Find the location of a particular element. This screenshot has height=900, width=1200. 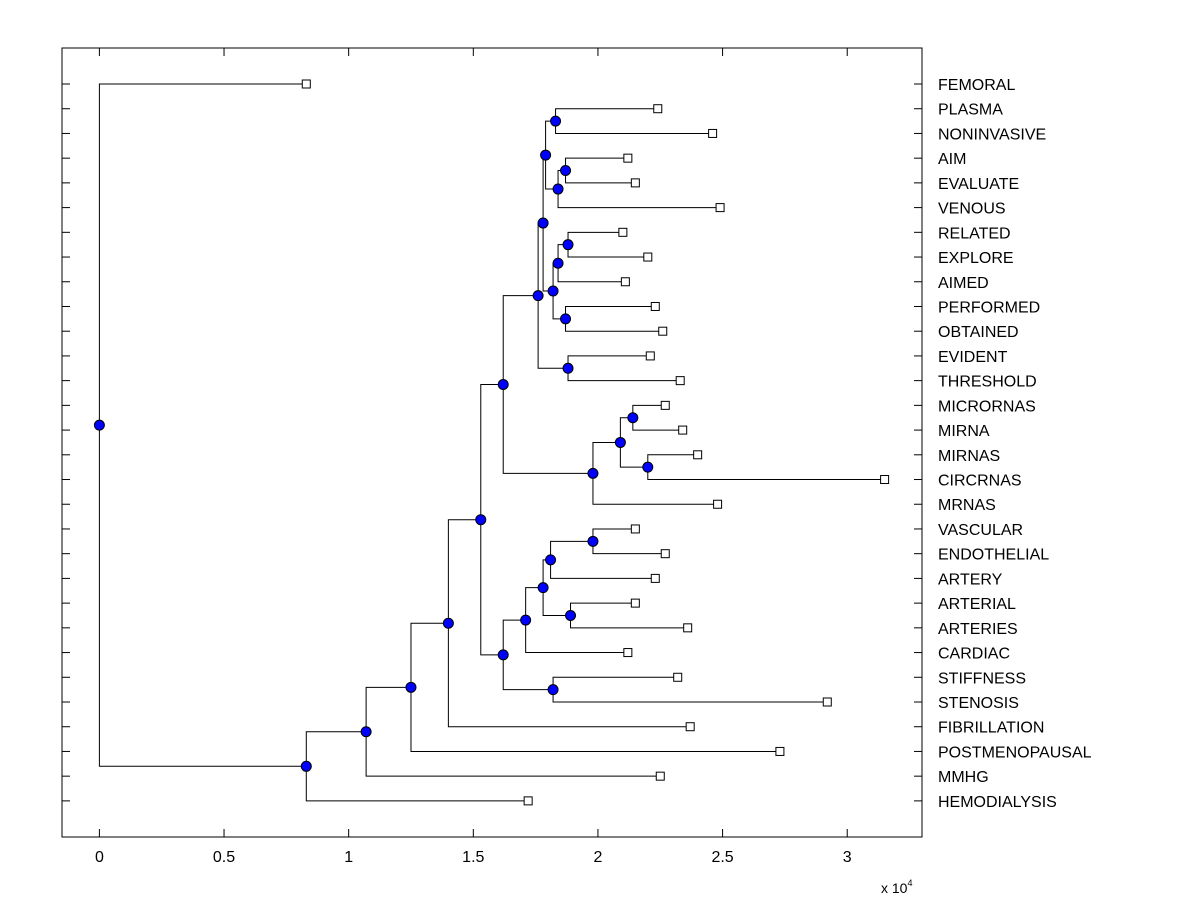

x-tick-label: 3 is located at coordinates (847, 857).